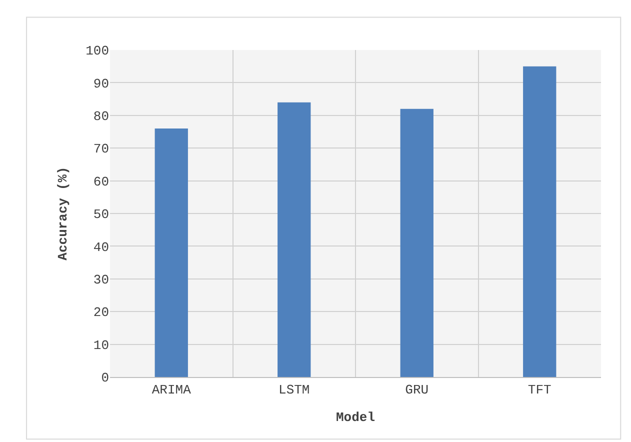  I want to click on y-tick-label: 30, so click(101, 280).